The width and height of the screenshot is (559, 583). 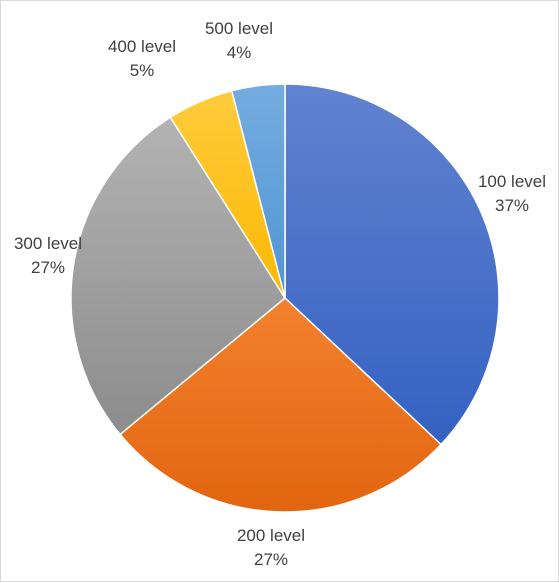 I want to click on data-label-category: 200 level, so click(x=271, y=535).